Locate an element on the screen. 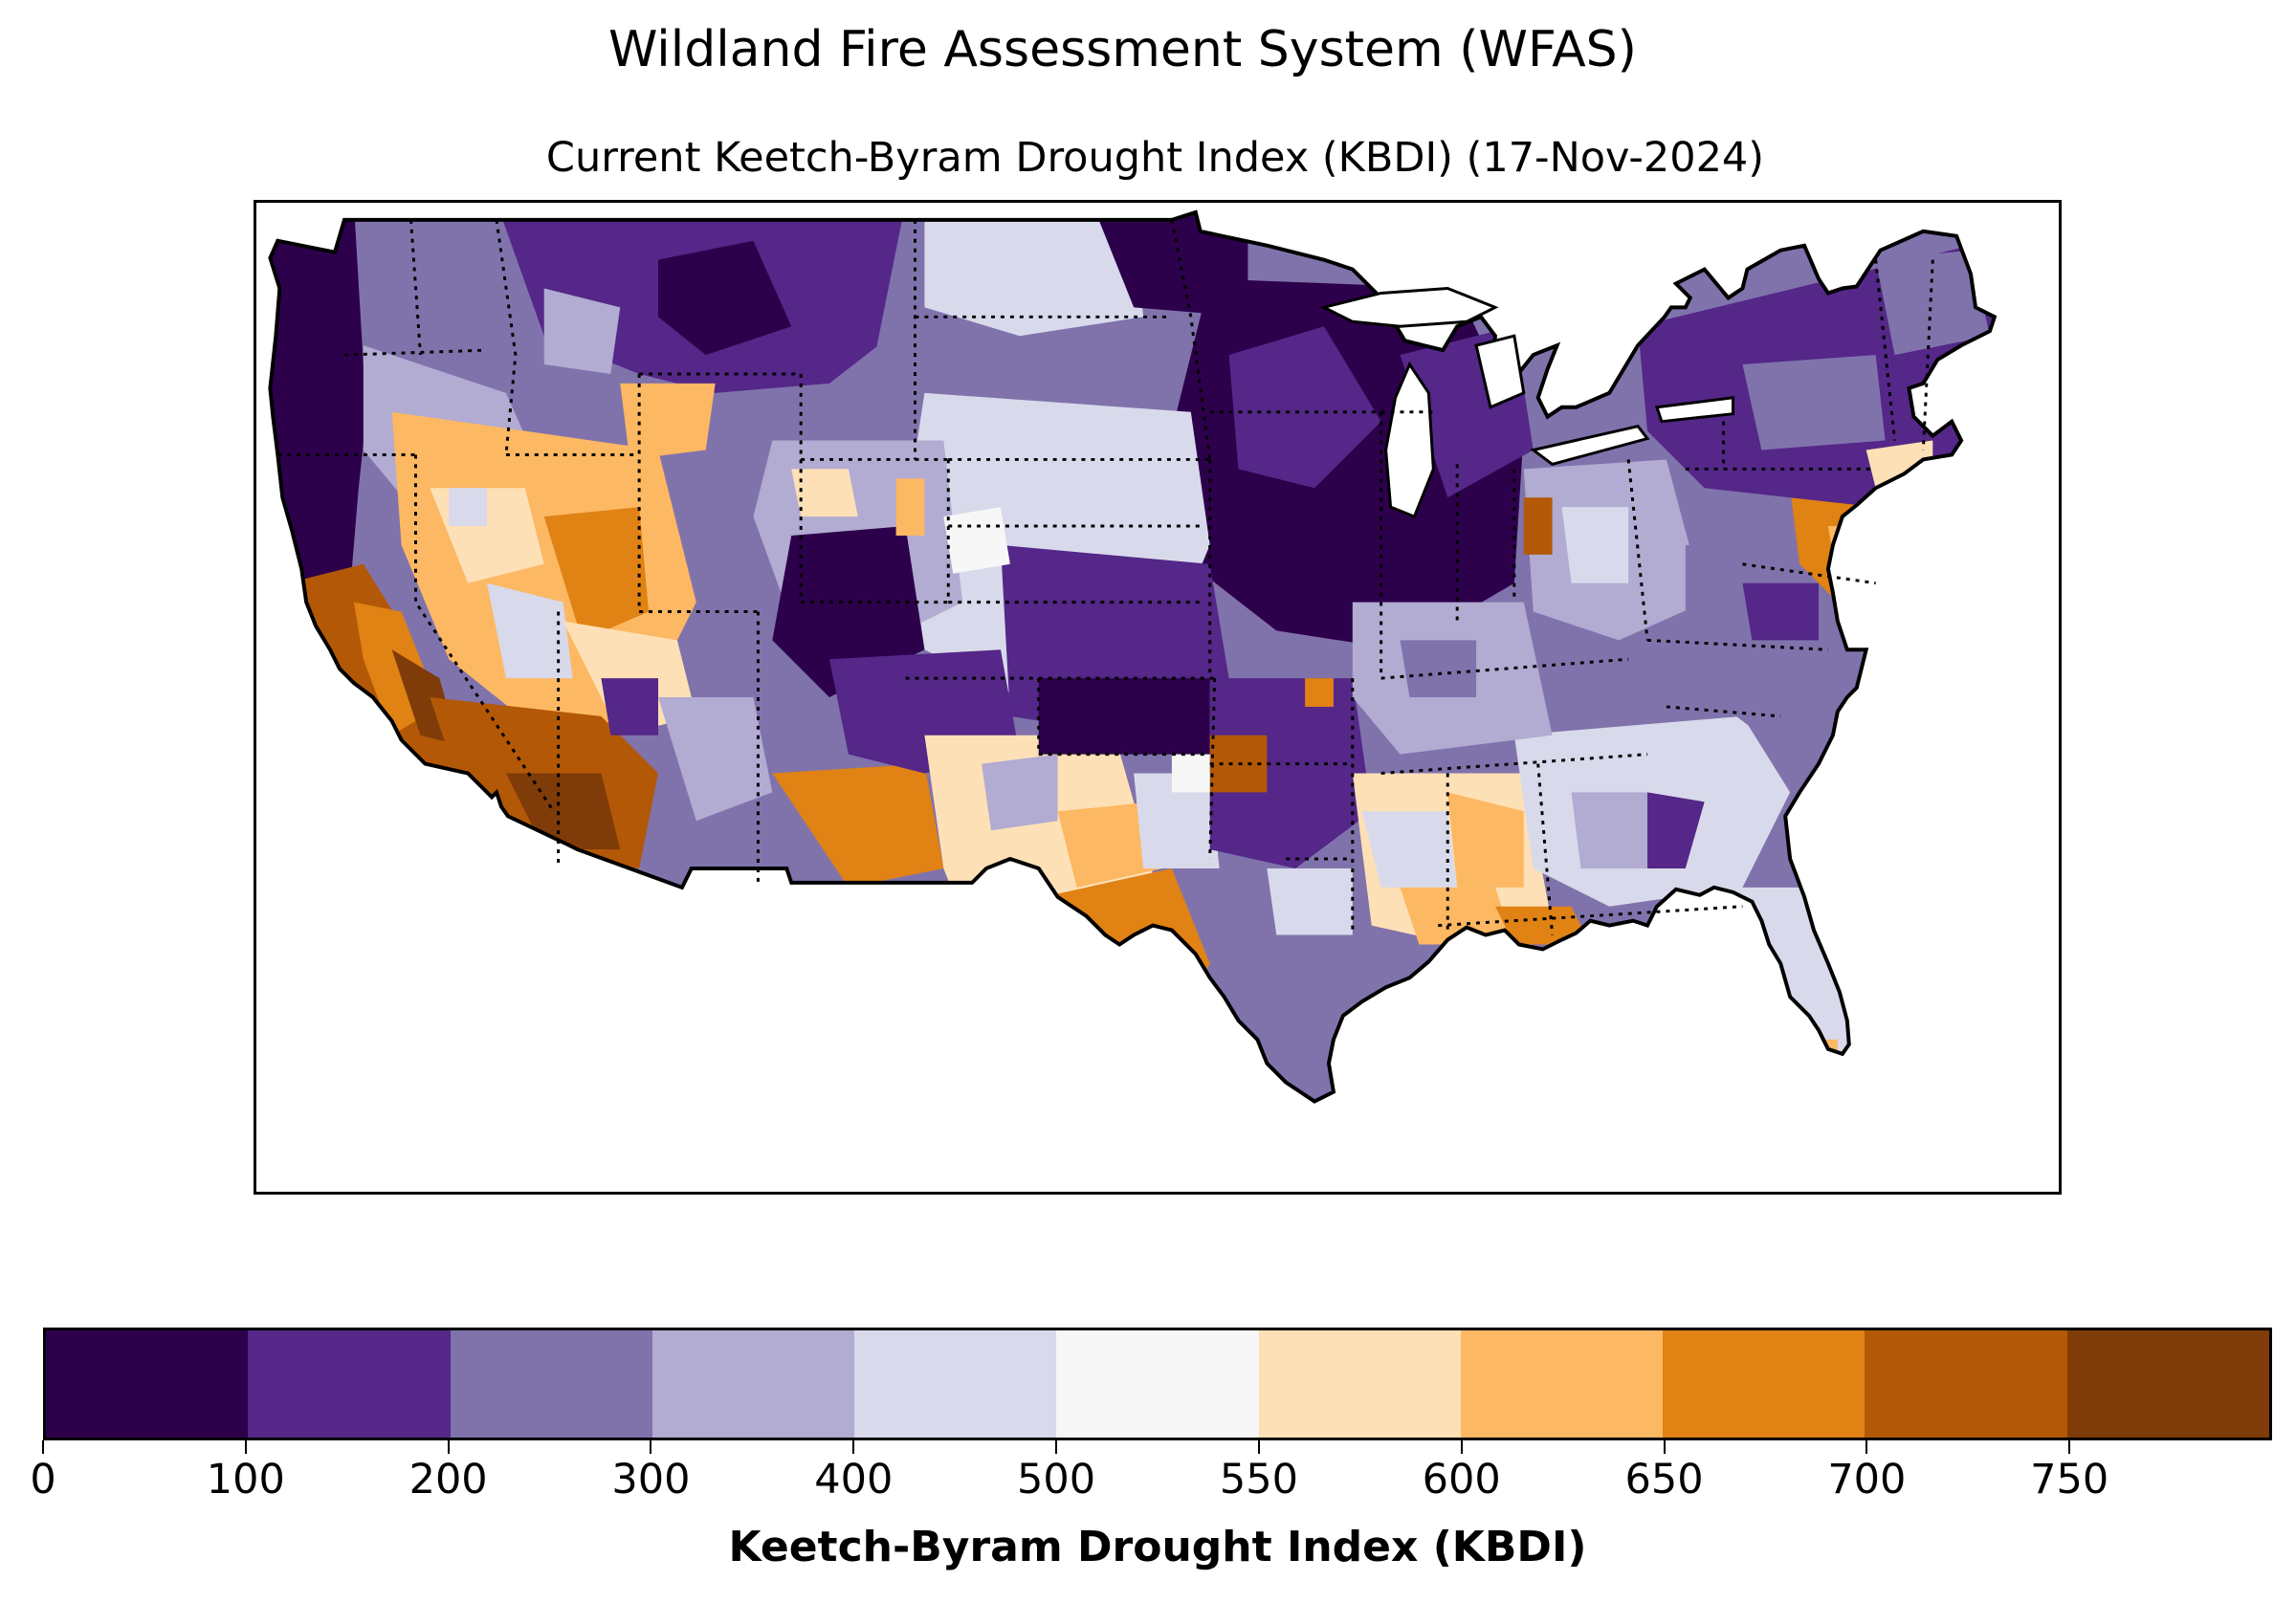  colorbar is located at coordinates (1158, 1384).